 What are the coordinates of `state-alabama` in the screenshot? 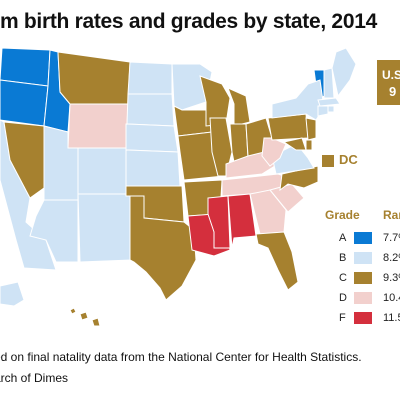 It's located at (242, 221).